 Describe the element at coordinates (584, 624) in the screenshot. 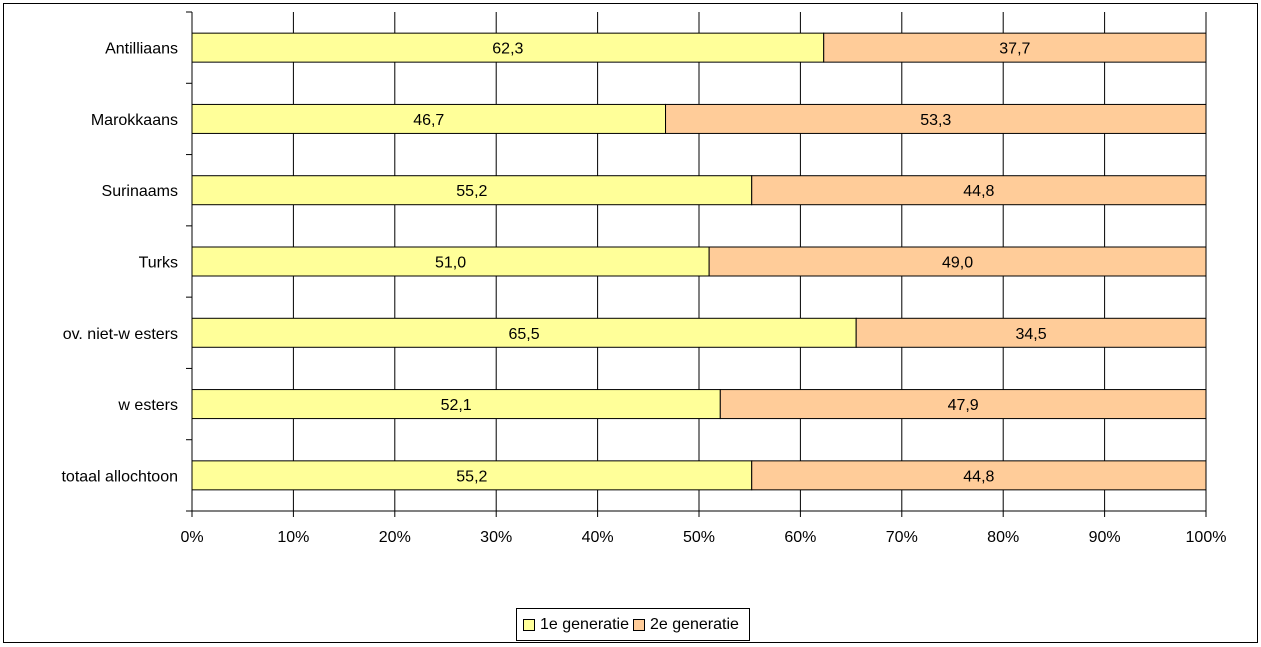

I see `legend-label-1e-generatie: 1e generatie` at that location.